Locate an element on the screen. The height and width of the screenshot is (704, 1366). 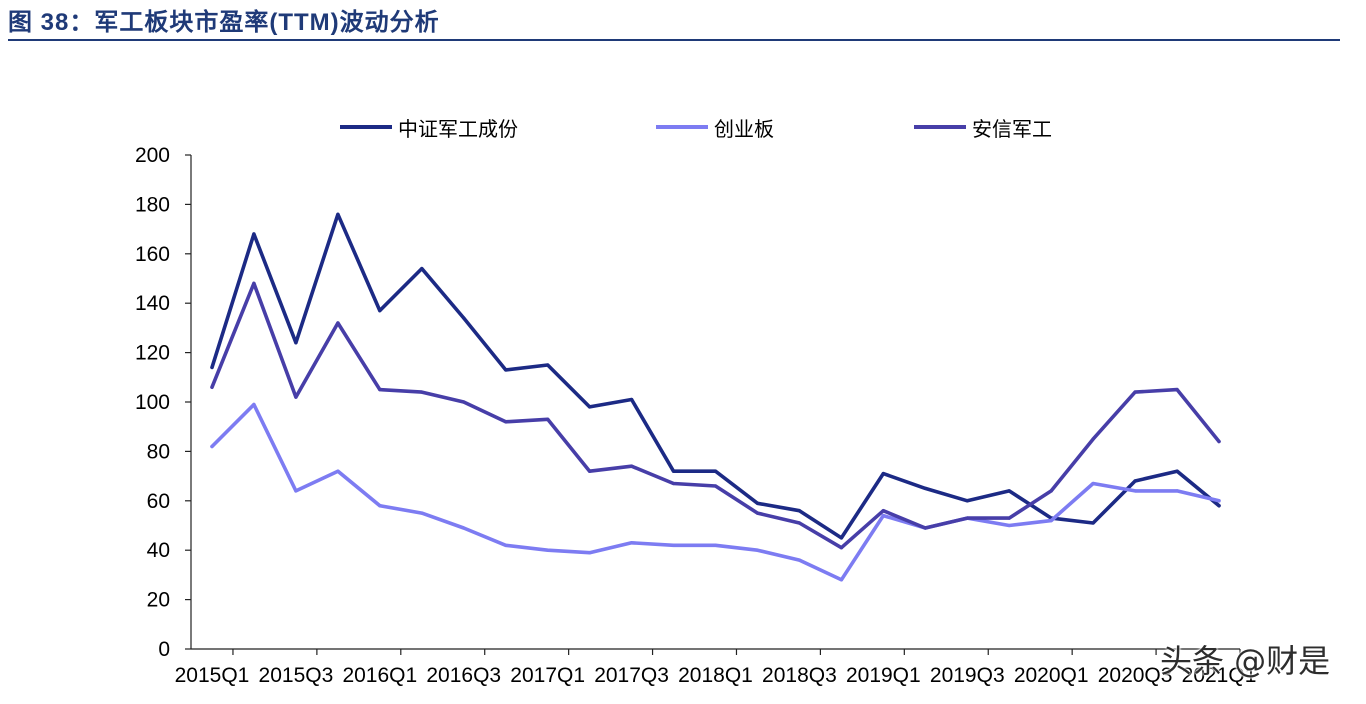
x-tick-label: 2020Q3 is located at coordinates (1135, 675).